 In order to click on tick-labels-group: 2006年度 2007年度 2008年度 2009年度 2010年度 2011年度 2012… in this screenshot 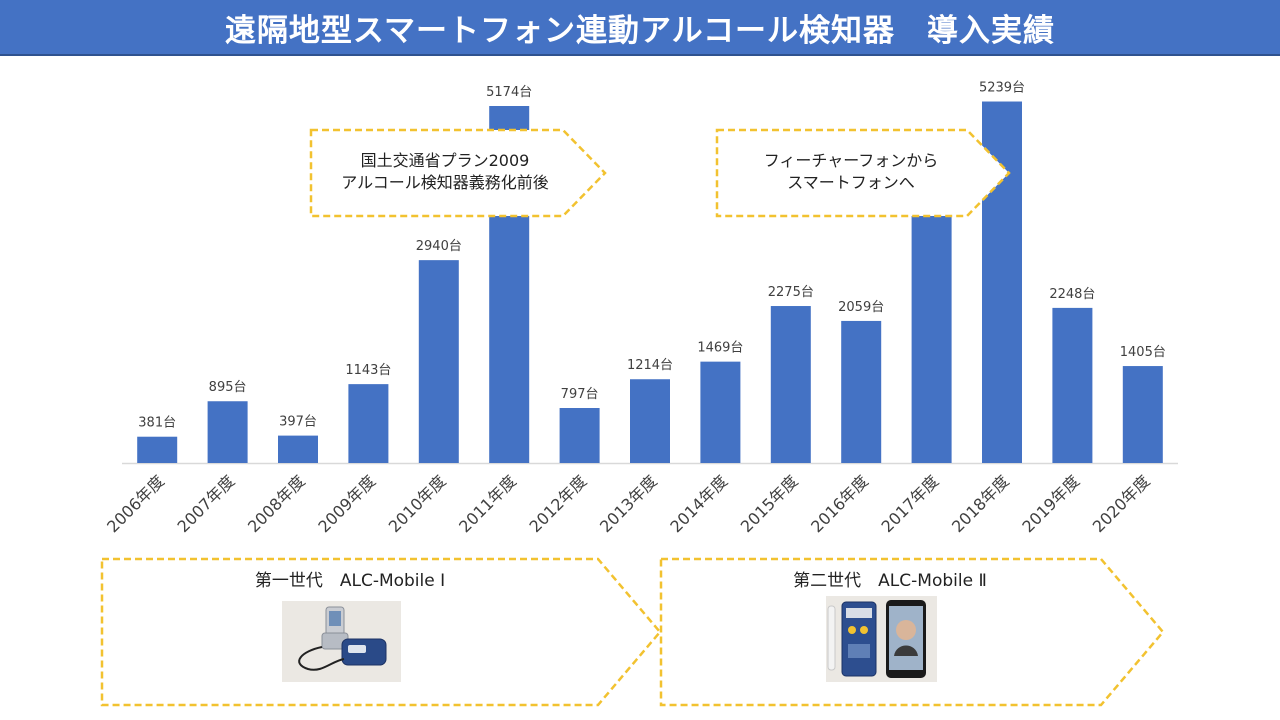, I will do `click(628, 503)`.